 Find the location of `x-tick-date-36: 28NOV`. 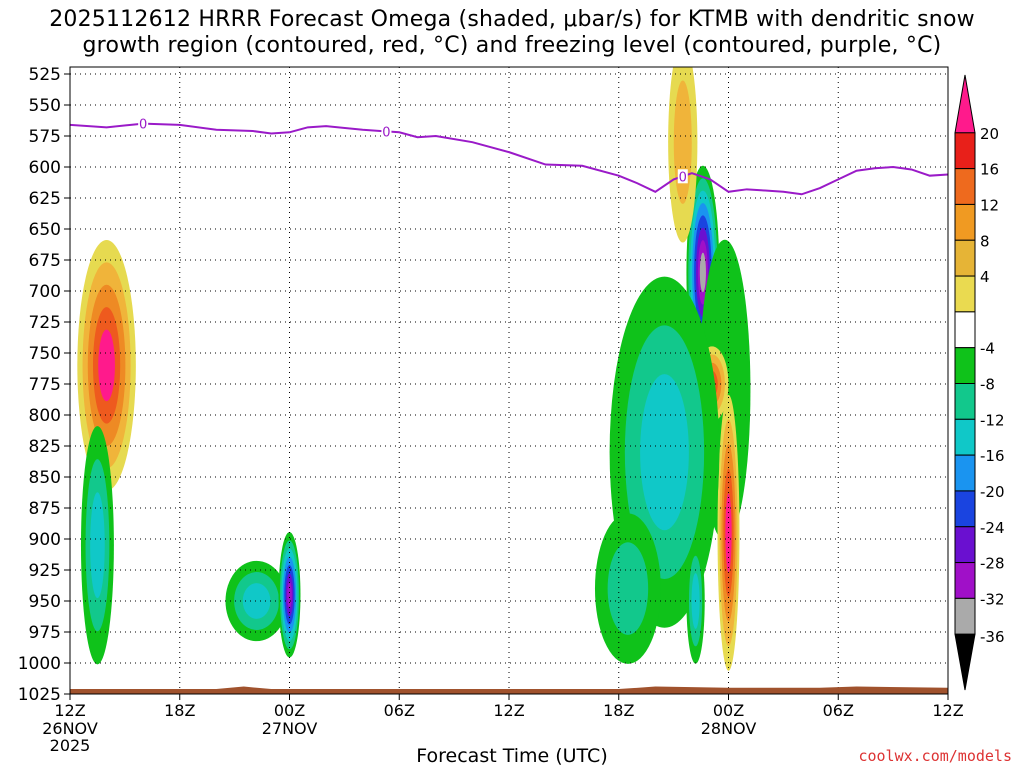

x-tick-date-36: 28NOV is located at coordinates (729, 728).